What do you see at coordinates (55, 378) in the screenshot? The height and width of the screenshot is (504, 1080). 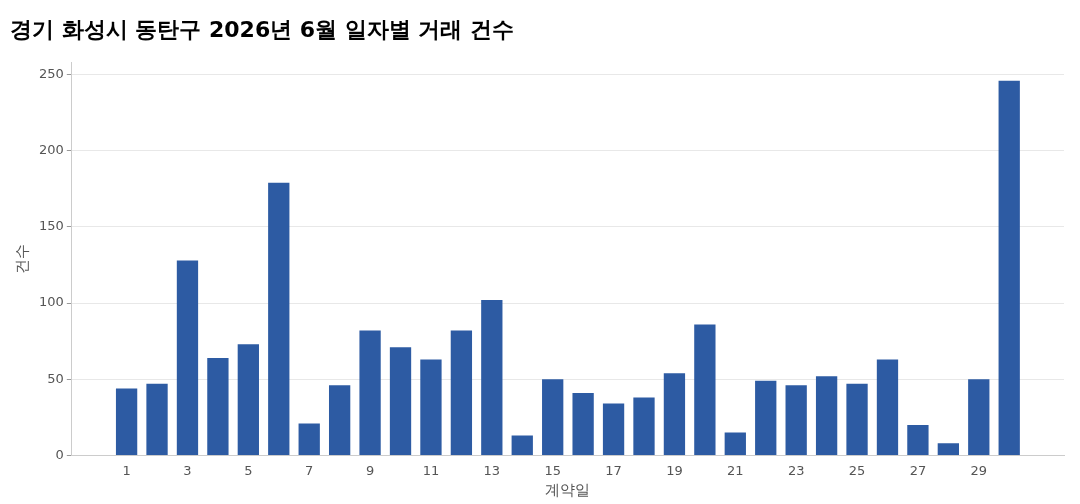 I see `y-tick-label: 50` at bounding box center [55, 378].